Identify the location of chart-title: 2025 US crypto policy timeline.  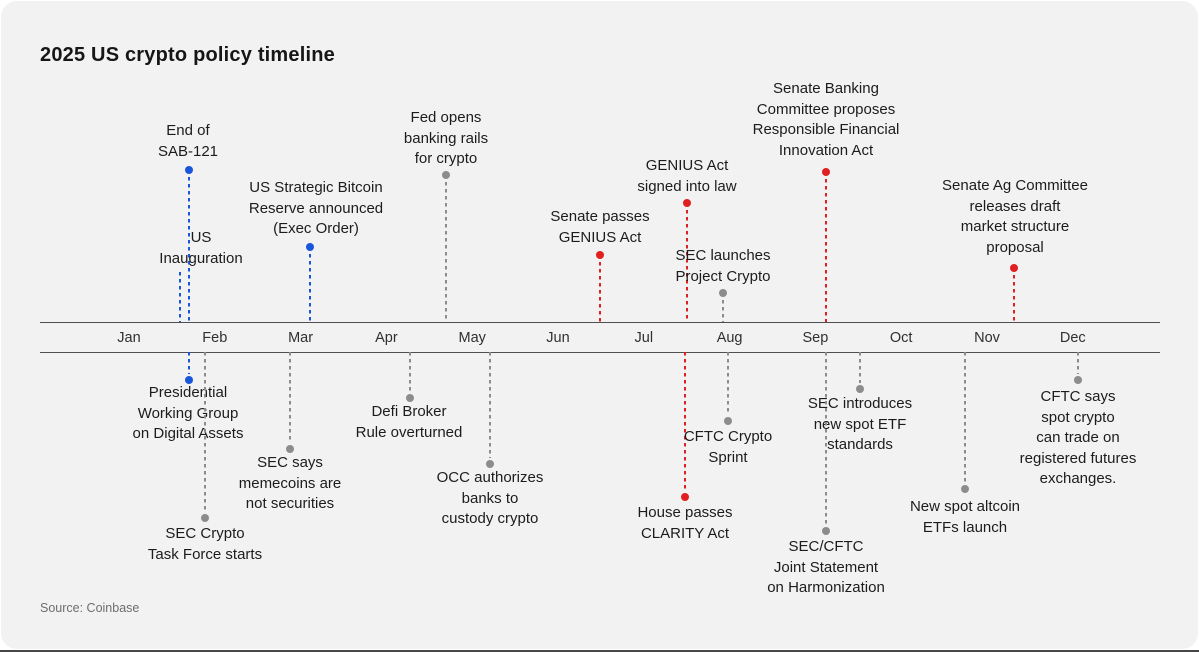
(187, 55).